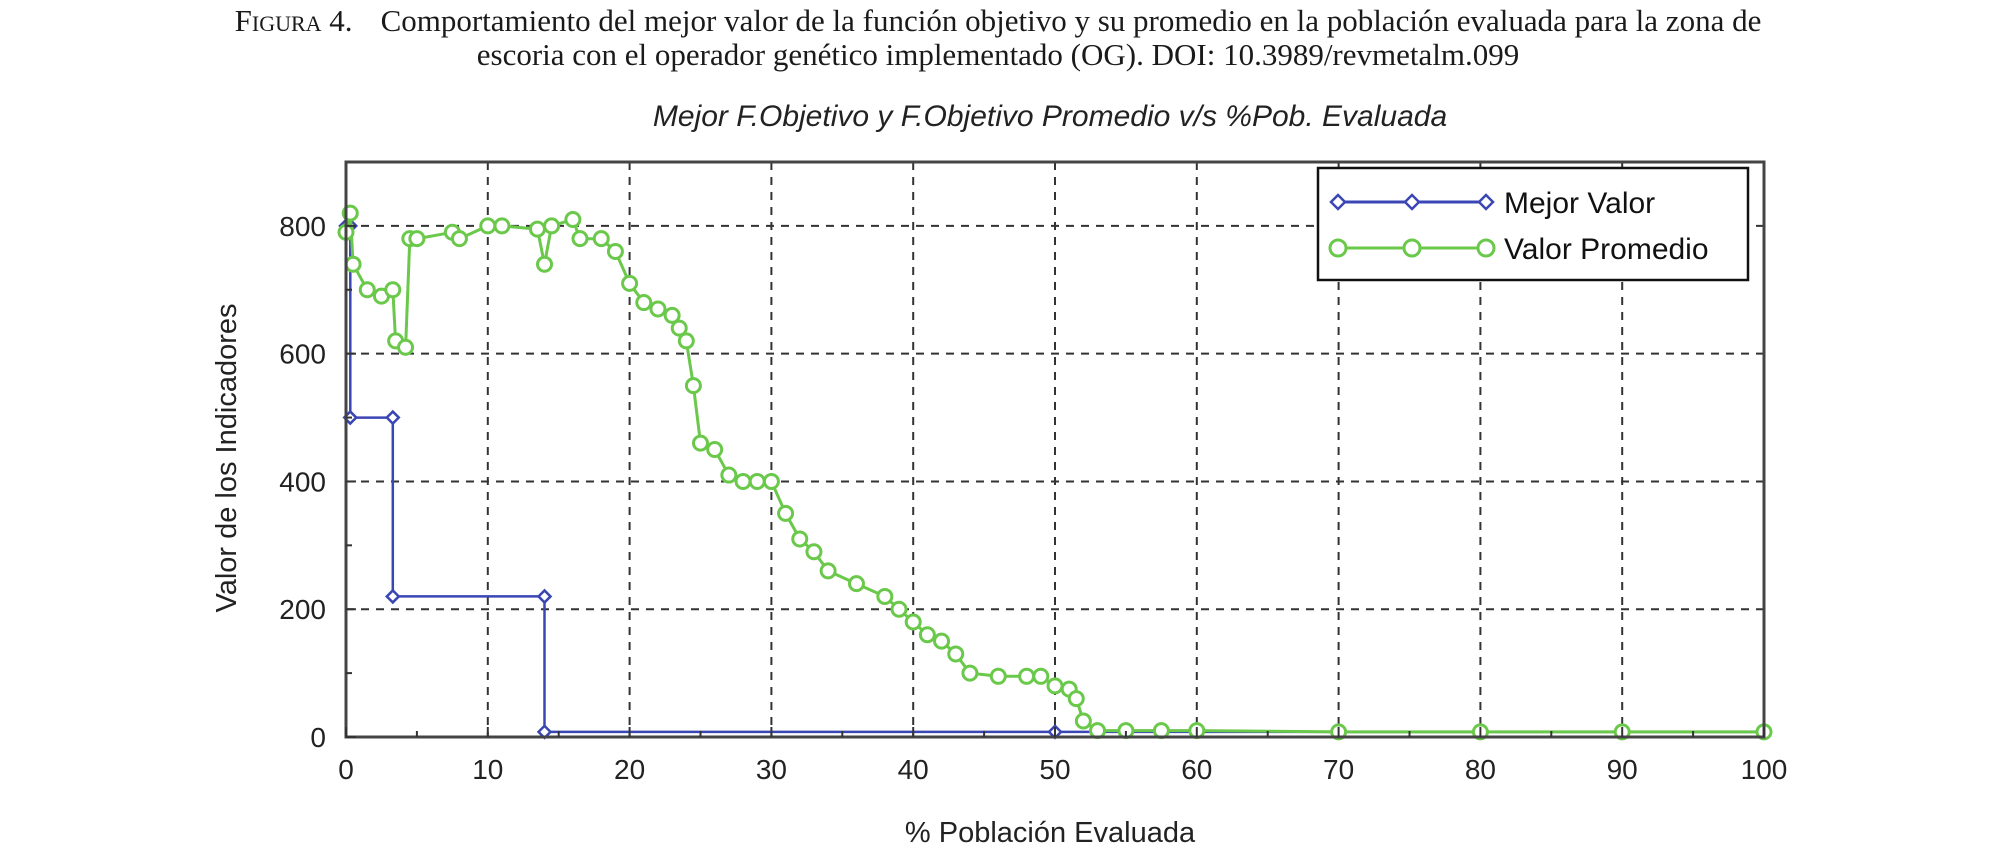  What do you see at coordinates (1050, 833) in the screenshot?
I see `x-axis-label: % Población Evaluada` at bounding box center [1050, 833].